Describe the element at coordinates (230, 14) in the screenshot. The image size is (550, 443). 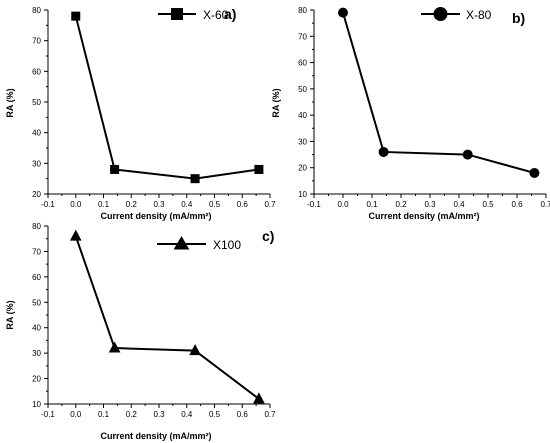
I see `panel-label: a)` at that location.